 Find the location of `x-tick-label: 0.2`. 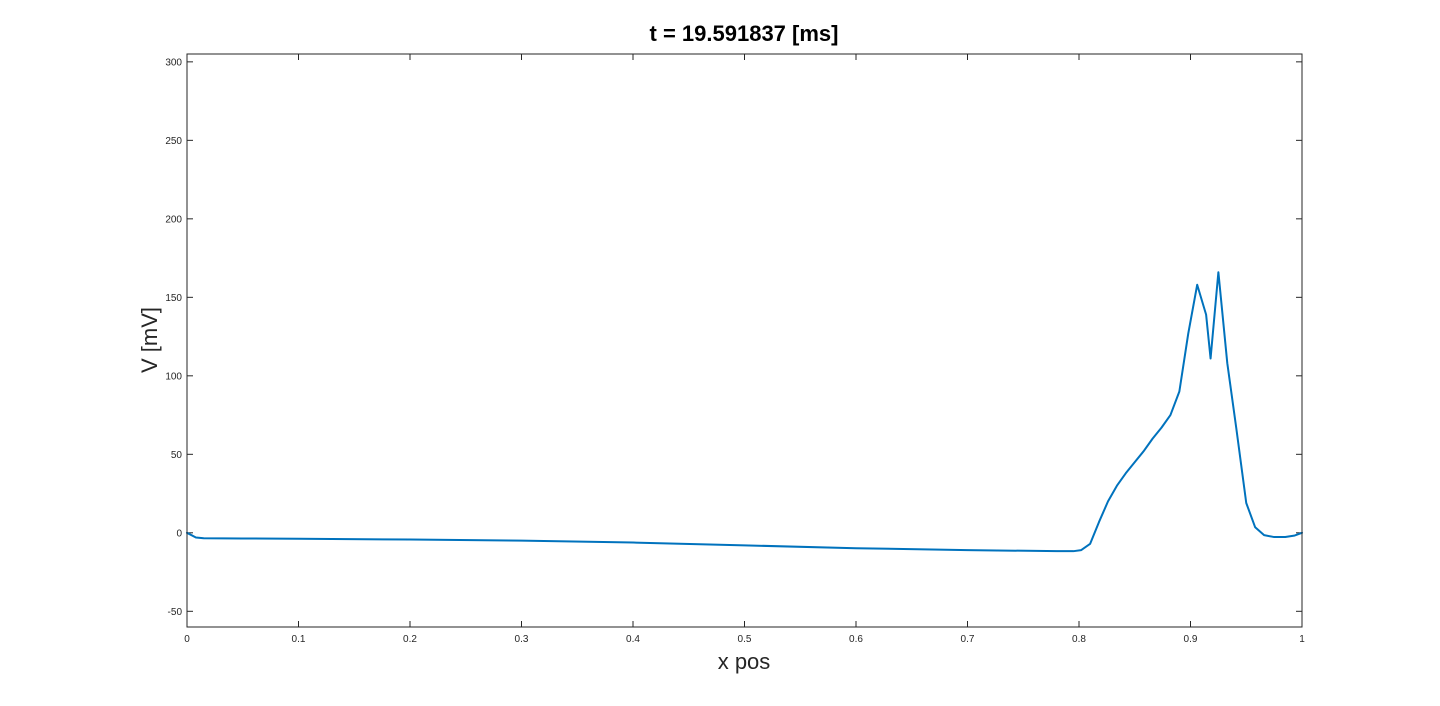

x-tick-label: 0.2 is located at coordinates (410, 639).